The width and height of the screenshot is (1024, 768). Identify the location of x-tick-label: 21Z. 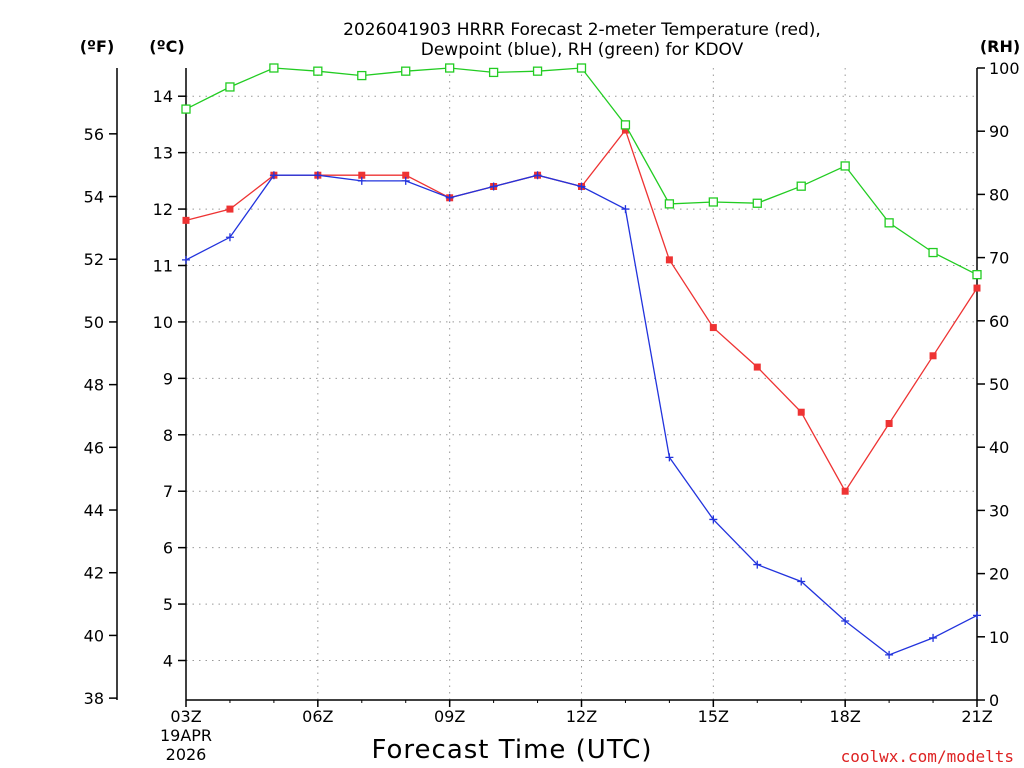
(976, 716).